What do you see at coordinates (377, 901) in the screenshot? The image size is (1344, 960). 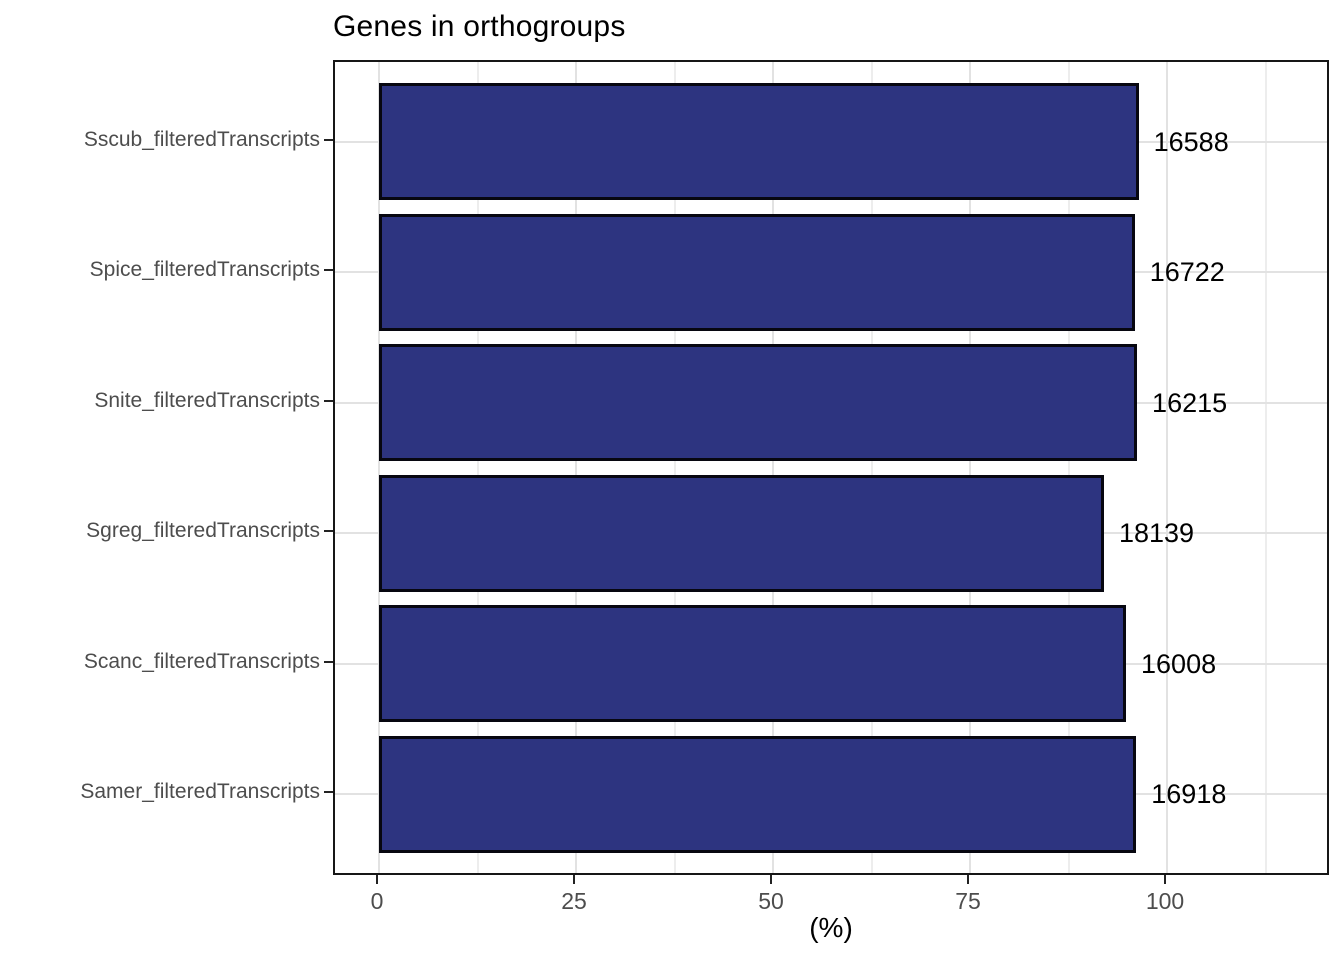 I see `x-axis-tick-label: 0` at bounding box center [377, 901].